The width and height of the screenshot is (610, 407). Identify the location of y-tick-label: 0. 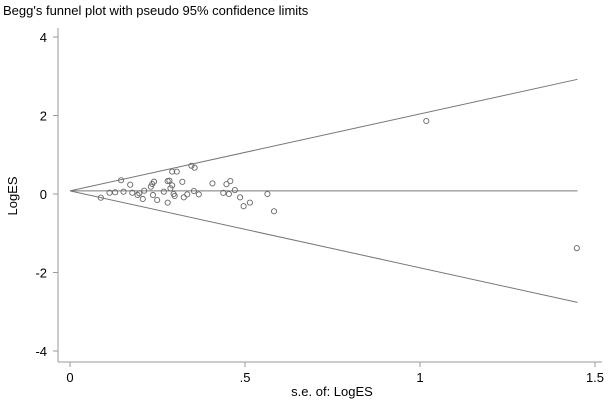
(43, 194).